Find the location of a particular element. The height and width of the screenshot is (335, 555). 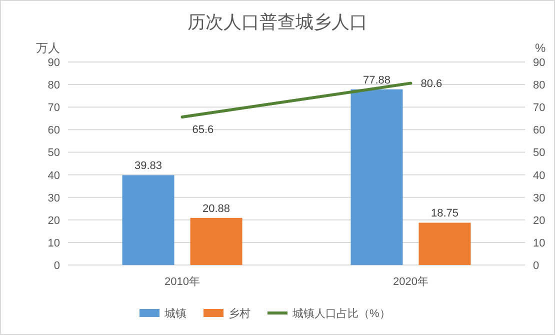

y-tick-label: 10 is located at coordinates (54, 243).